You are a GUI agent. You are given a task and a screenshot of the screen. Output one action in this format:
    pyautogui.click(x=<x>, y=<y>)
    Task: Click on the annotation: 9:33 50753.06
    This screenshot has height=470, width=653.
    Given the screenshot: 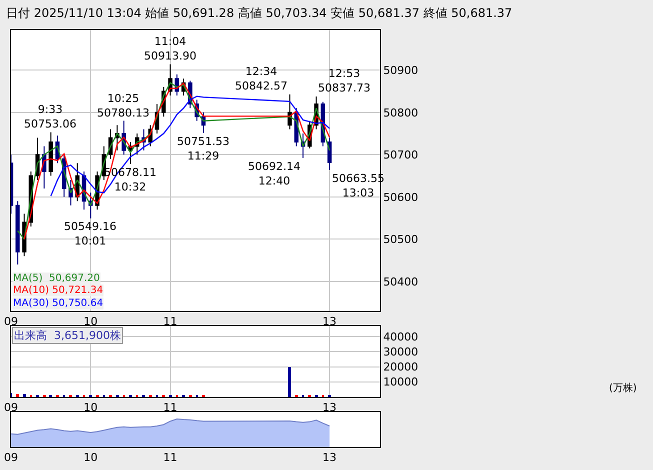 What is the action you would take?
    pyautogui.click(x=50, y=116)
    